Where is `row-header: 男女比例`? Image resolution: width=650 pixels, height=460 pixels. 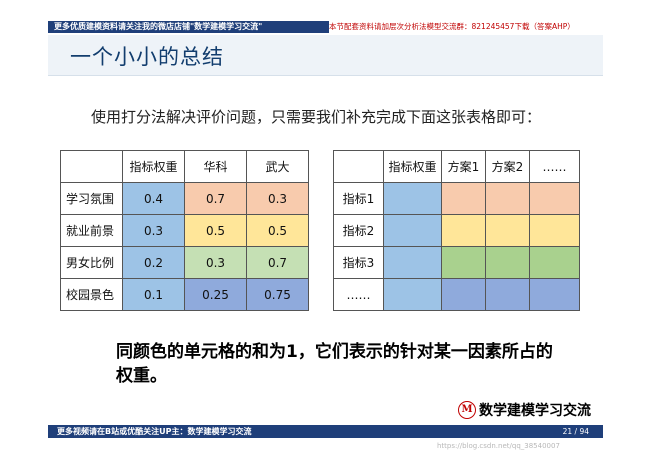
row-header: 男女比例 is located at coordinates (91, 262).